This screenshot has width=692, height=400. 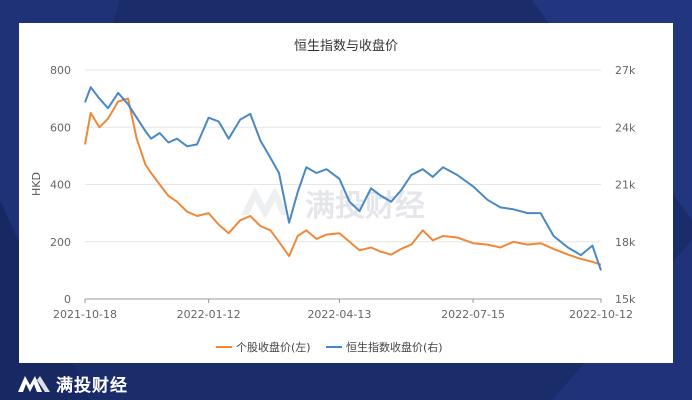 I want to click on y-left-tick-label: 400, so click(x=60, y=185).